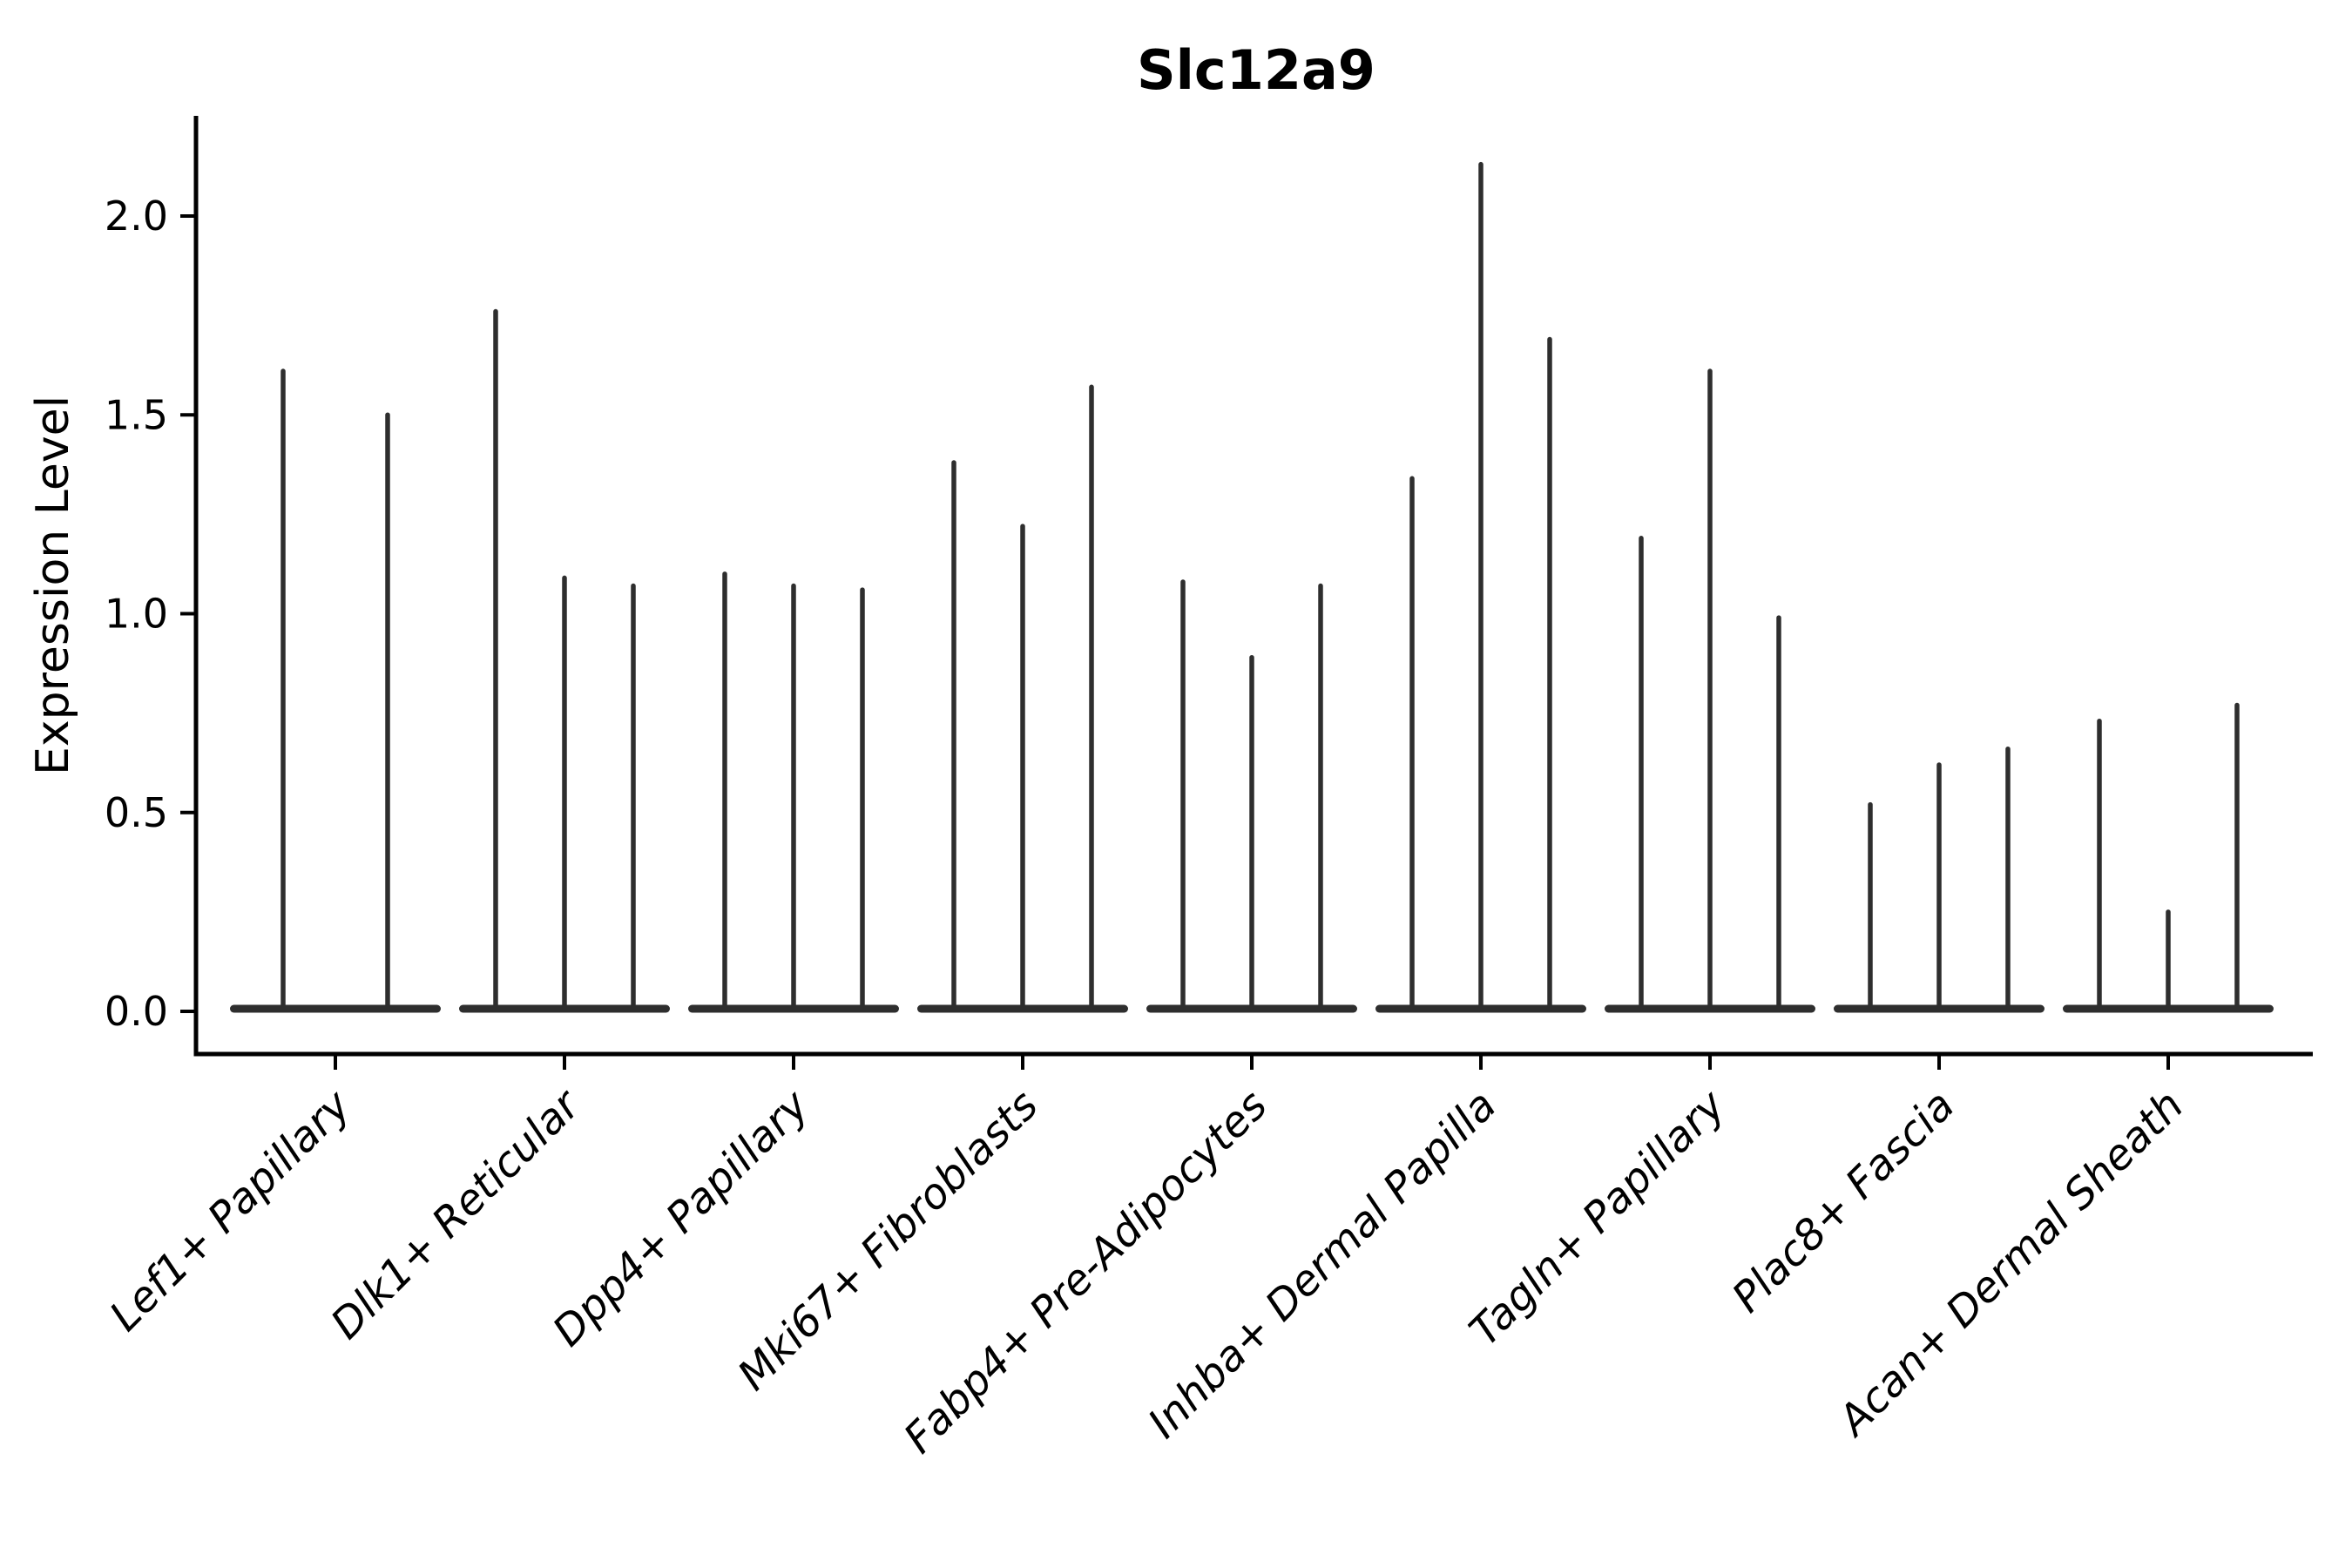 This screenshot has height=1568, width=2352. Describe the element at coordinates (682, 1217) in the screenshot. I see `x-category-label: Dpp4+ Papillary` at that location.